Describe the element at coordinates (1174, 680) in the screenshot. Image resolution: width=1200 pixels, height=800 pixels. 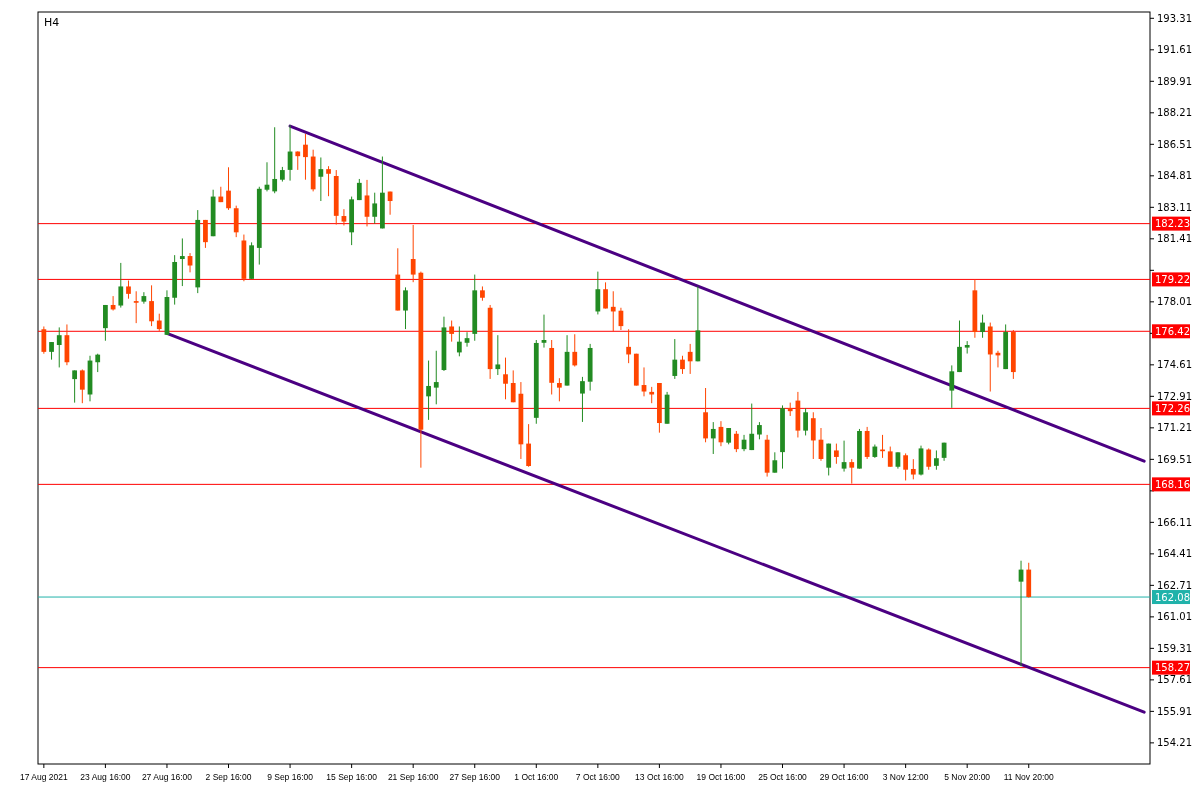
I see `y-tick-label: 157.61` at that location.